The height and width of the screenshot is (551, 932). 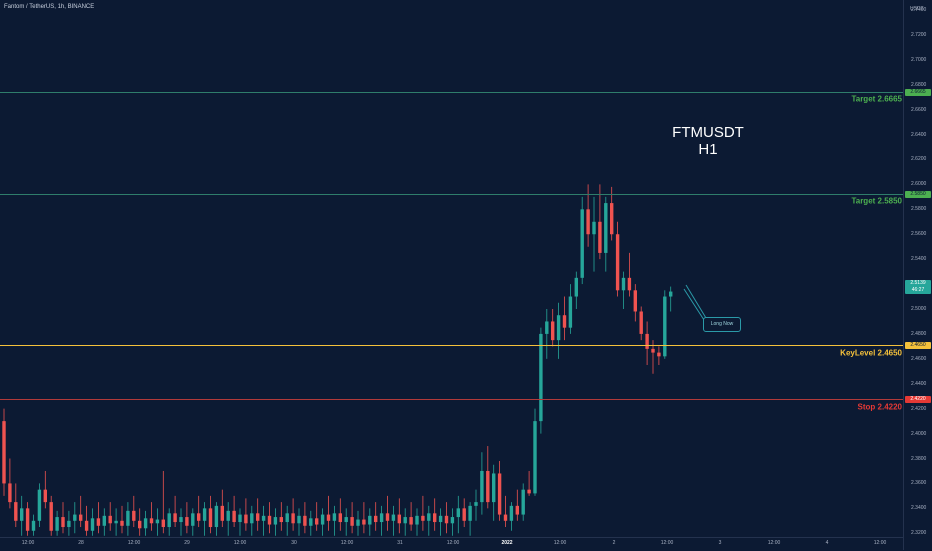 What do you see at coordinates (876, 201) in the screenshot?
I see `target2-label: Target 2.5850` at bounding box center [876, 201].